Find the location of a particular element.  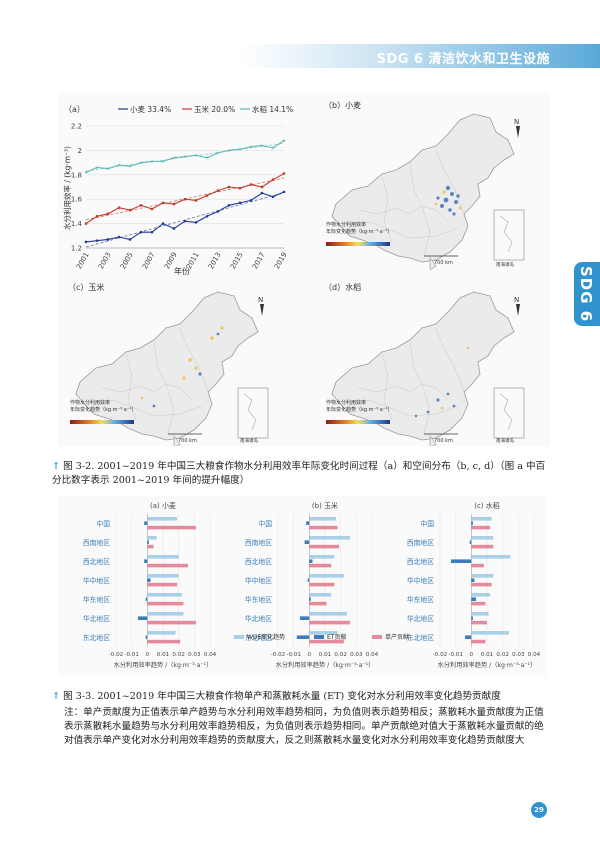

panel-a-label: （a） is located at coordinates (74, 109).